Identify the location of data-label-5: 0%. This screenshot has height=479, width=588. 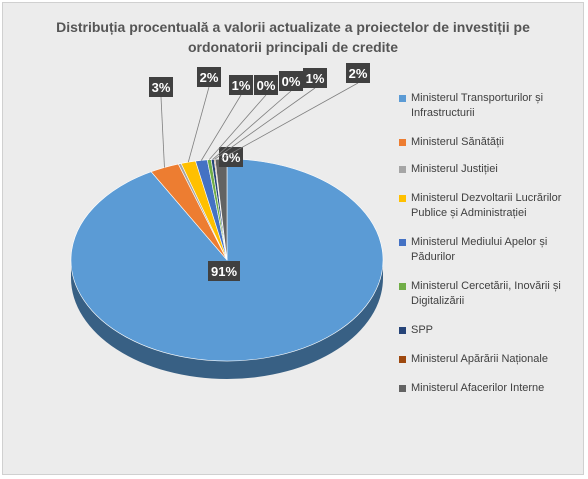
(266, 85).